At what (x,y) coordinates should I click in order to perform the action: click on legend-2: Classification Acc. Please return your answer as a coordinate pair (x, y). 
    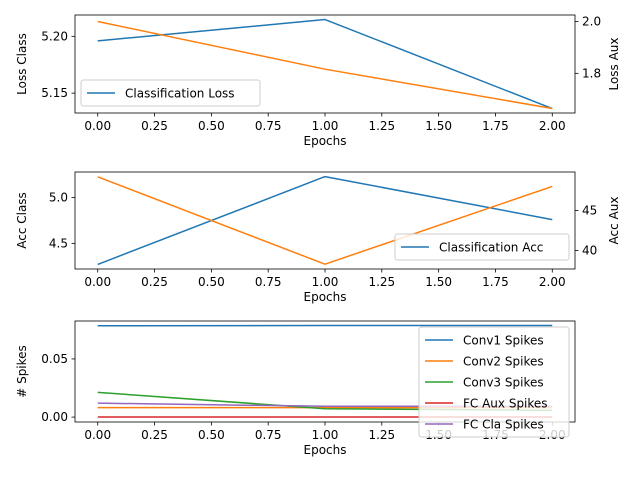
    Looking at the image, I should click on (482, 247).